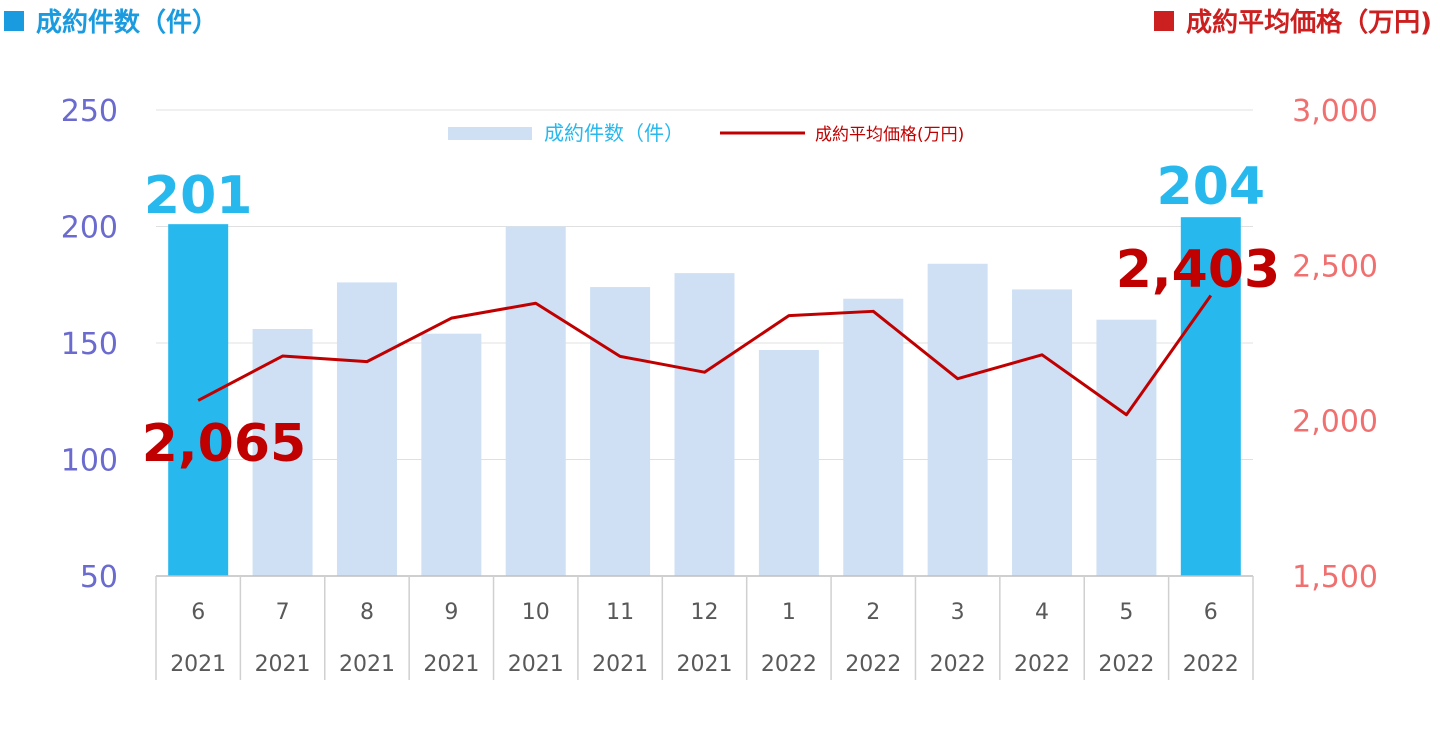 The height and width of the screenshot is (738, 1440). Describe the element at coordinates (89, 461) in the screenshot. I see `left-y-tick-label: 100` at that location.